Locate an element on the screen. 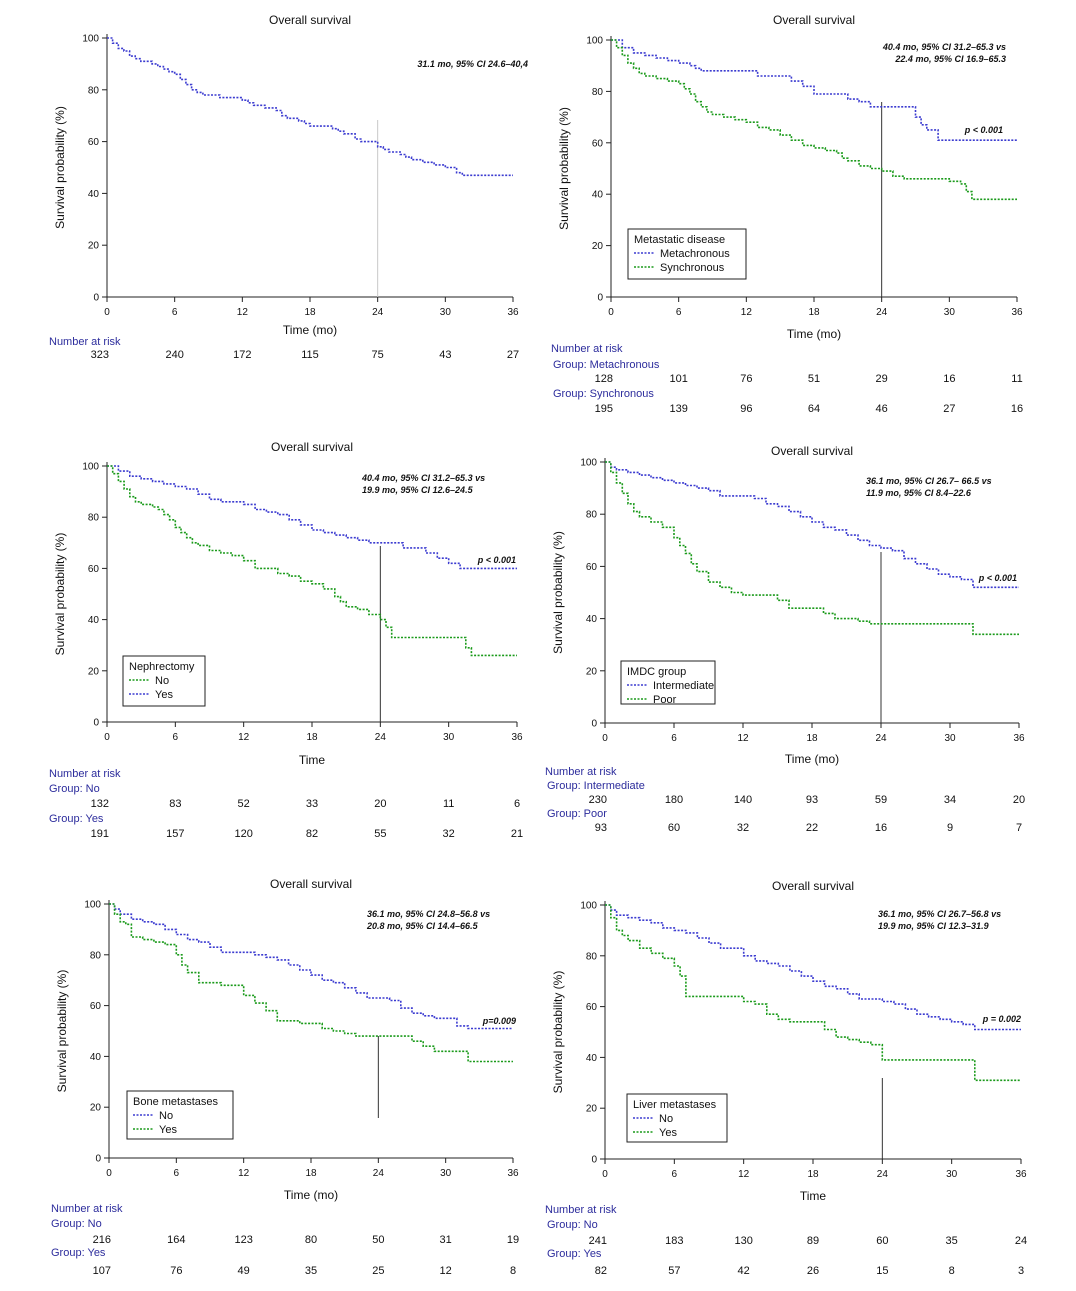 The width and height of the screenshot is (1076, 1291). risk-count: 15 is located at coordinates (882, 1271).